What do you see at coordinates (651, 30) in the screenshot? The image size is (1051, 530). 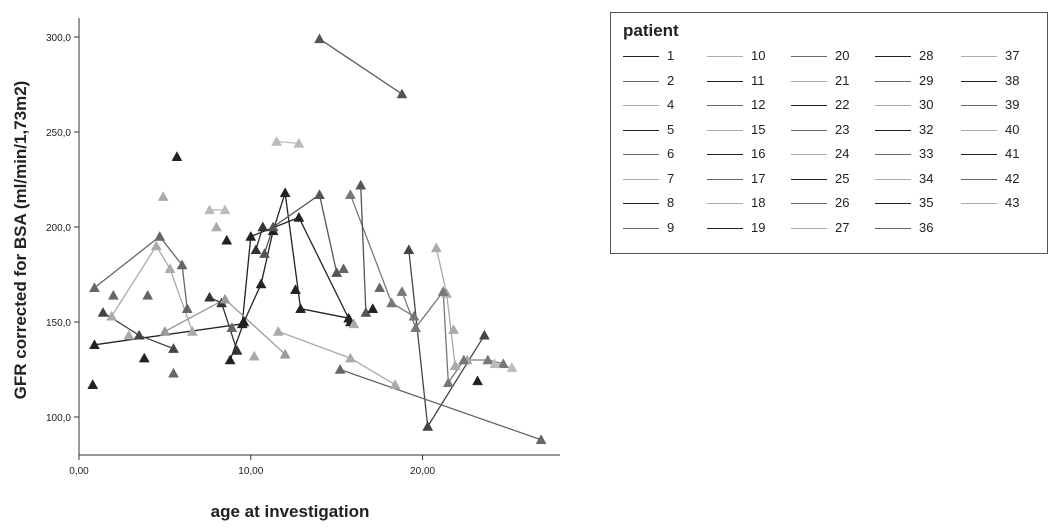 I see `legend-title: patient` at bounding box center [651, 30].